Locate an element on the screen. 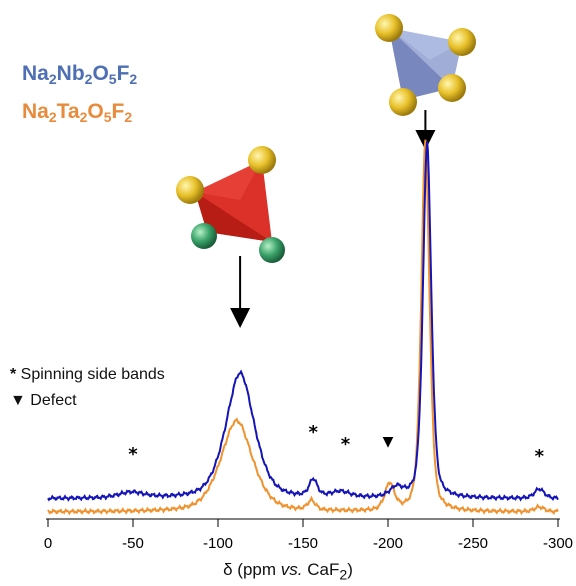 This screenshot has width=576, height=586. x-axis-title-delta: δ is located at coordinates (228, 569).